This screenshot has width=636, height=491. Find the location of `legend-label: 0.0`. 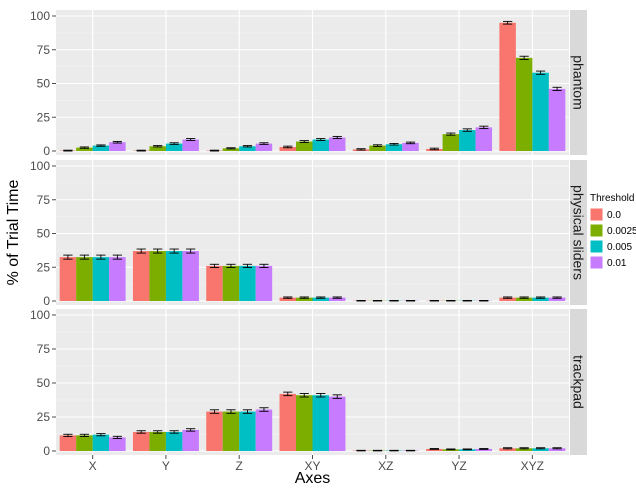

legend-label: 0.0 is located at coordinates (614, 215).